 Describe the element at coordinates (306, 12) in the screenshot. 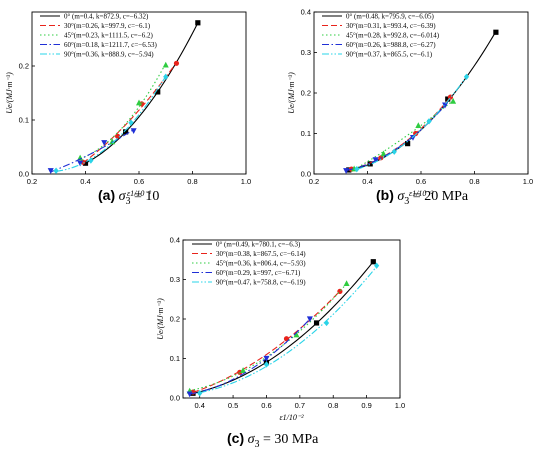

I see `y-tick-label: 0.4` at that location.